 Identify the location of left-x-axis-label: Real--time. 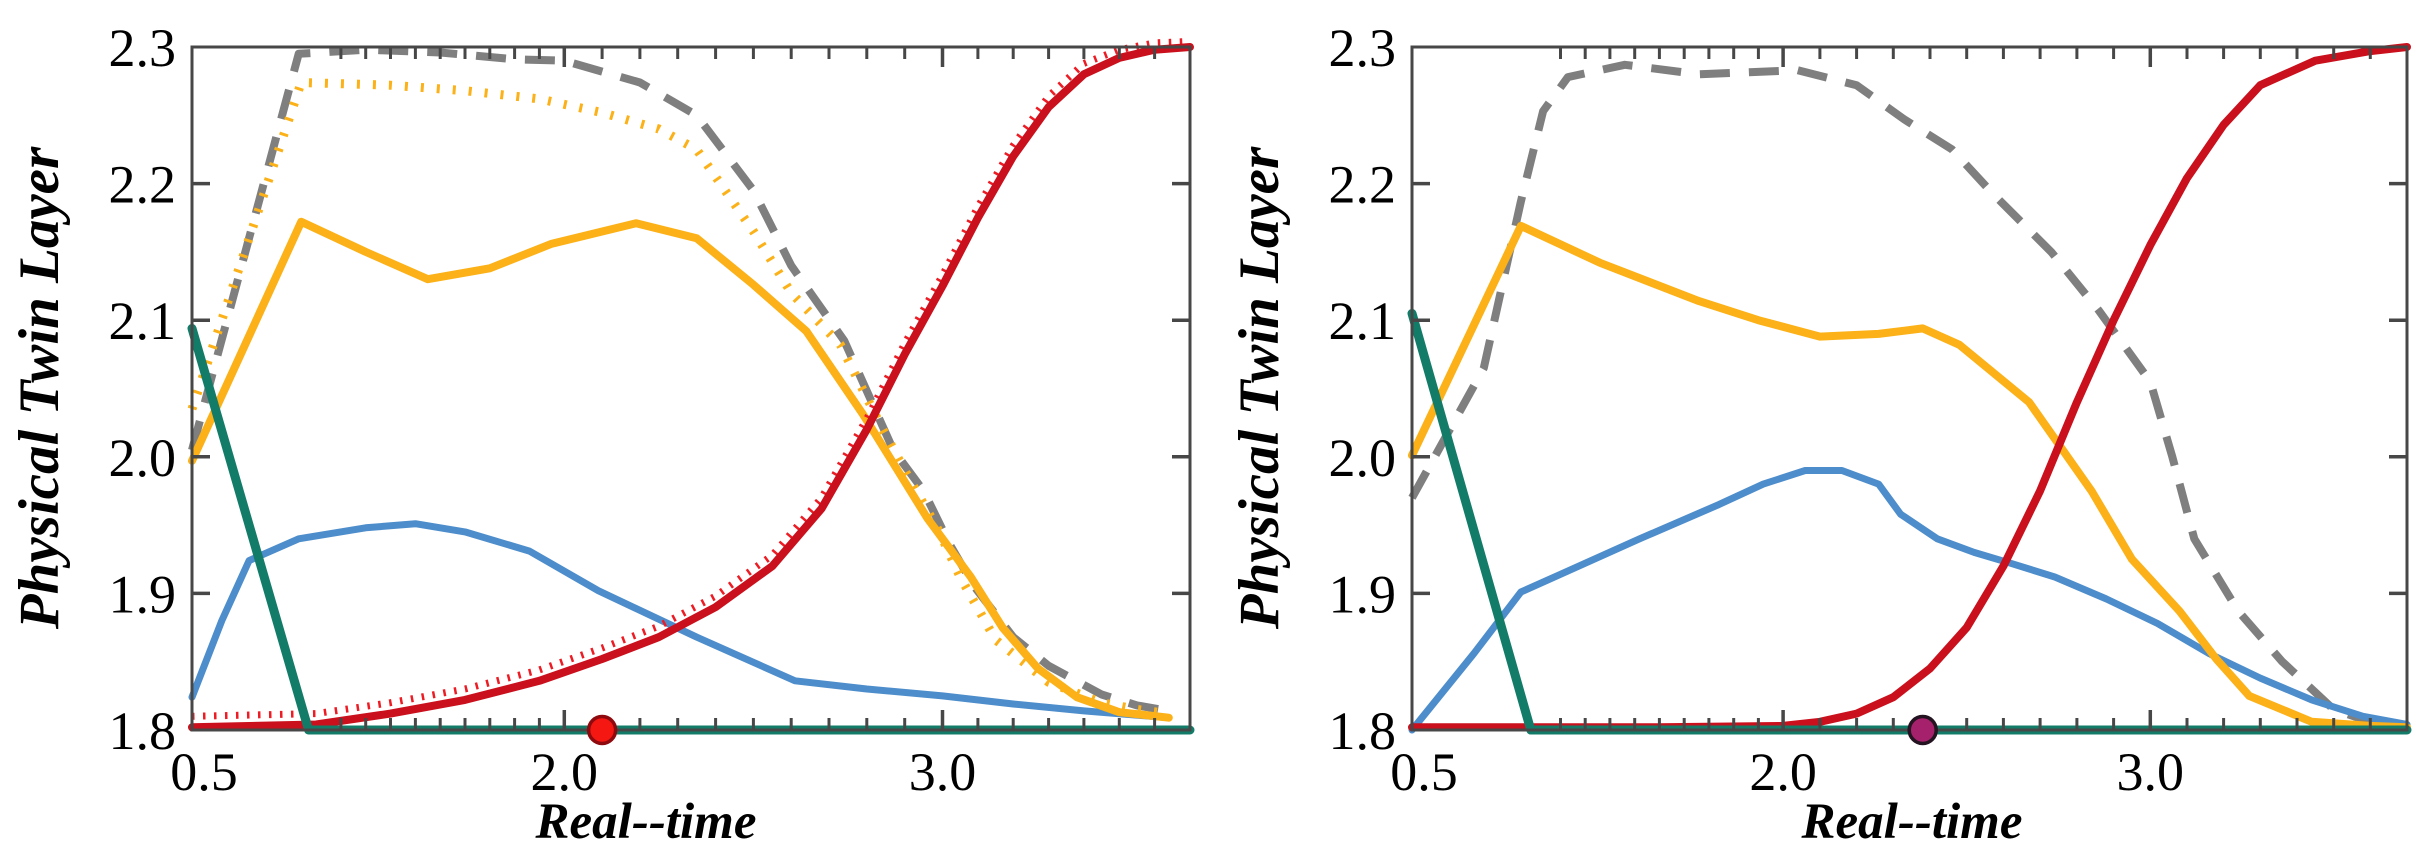
(646, 821).